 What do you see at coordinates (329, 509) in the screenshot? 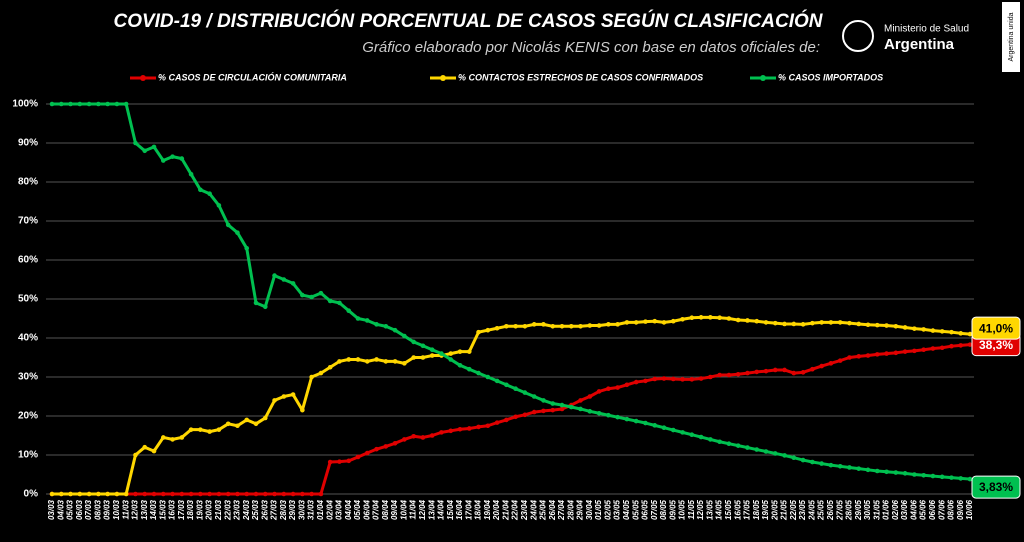
I see `x-tick-label: 02/04` at bounding box center [329, 509].